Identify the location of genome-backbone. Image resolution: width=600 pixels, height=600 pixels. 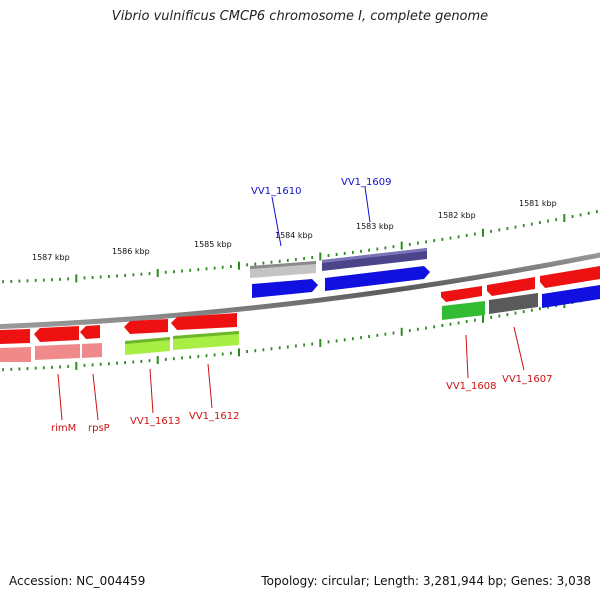
(300, 291).